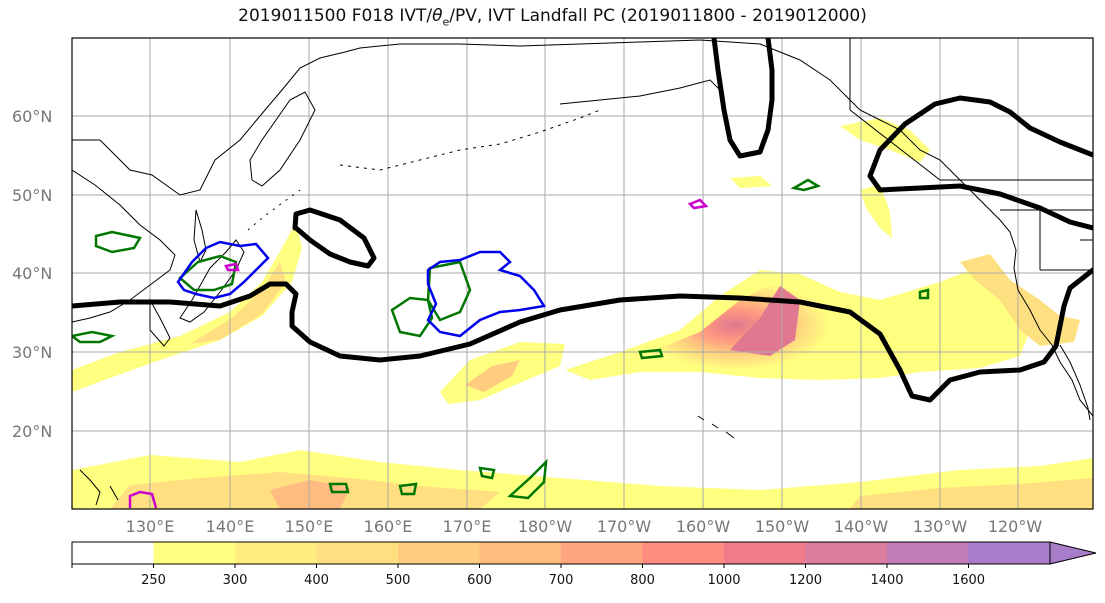  Describe the element at coordinates (940, 526) in the screenshot. I see `lon-label: 130°W` at that location.